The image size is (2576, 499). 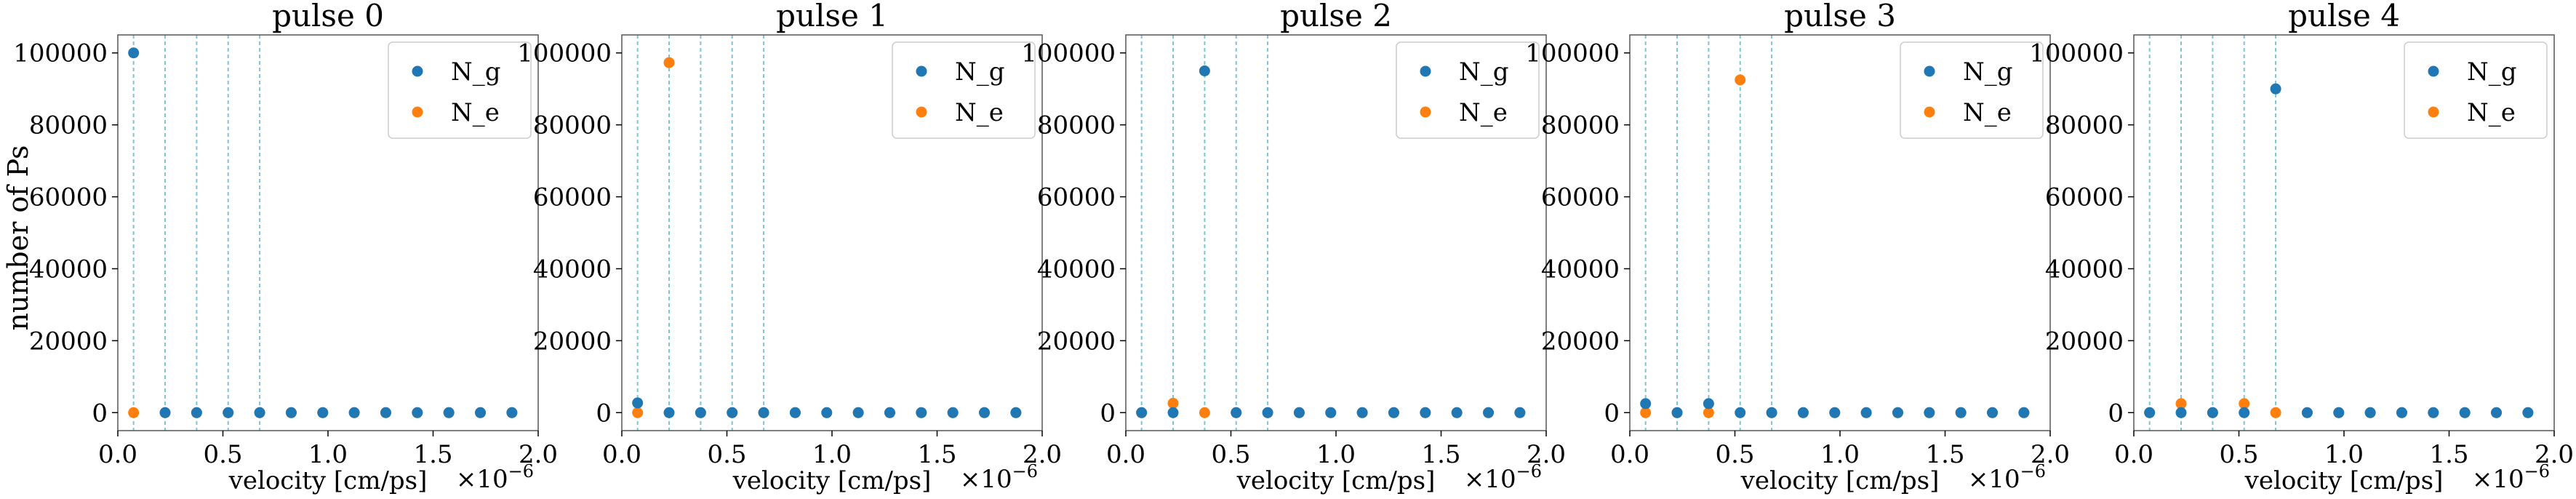 I want to click on panel-title: pulse 4, so click(x=2344, y=16).